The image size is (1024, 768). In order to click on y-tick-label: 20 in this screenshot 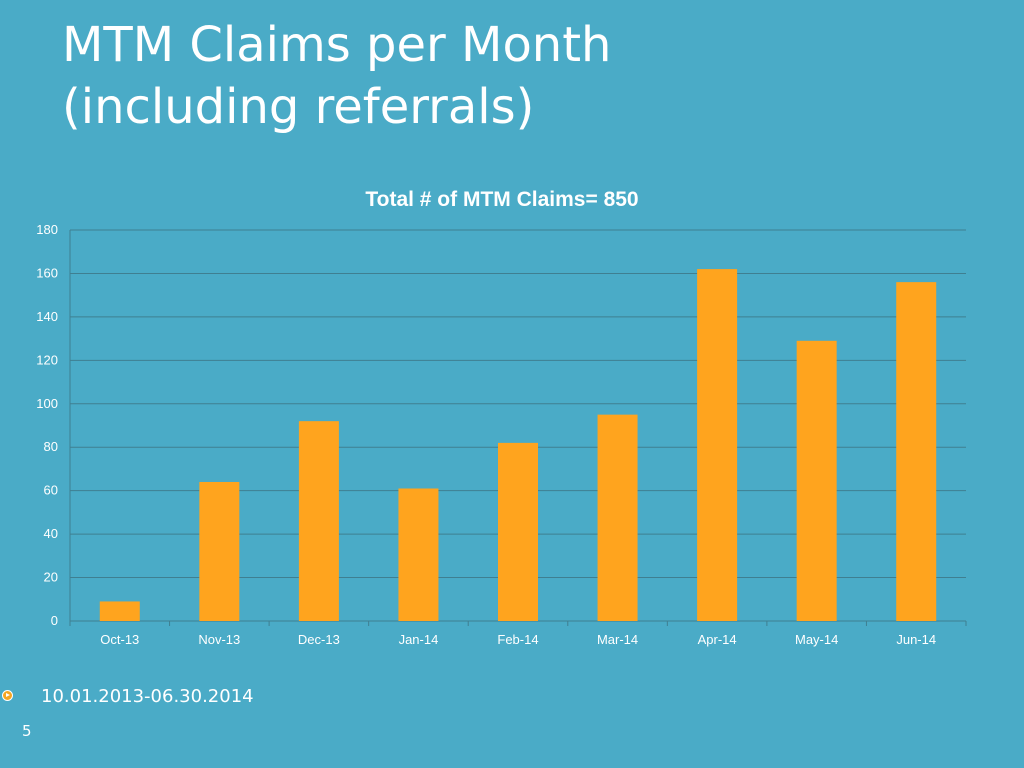, I will do `click(51, 577)`.